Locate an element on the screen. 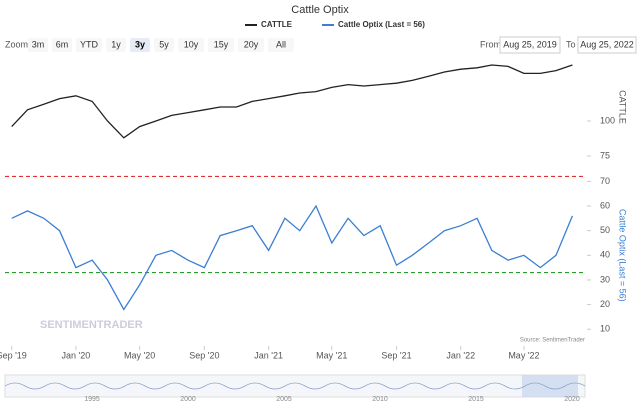 Image resolution: width=640 pixels, height=403 pixels. y-tick-label: 75 is located at coordinates (605, 155).